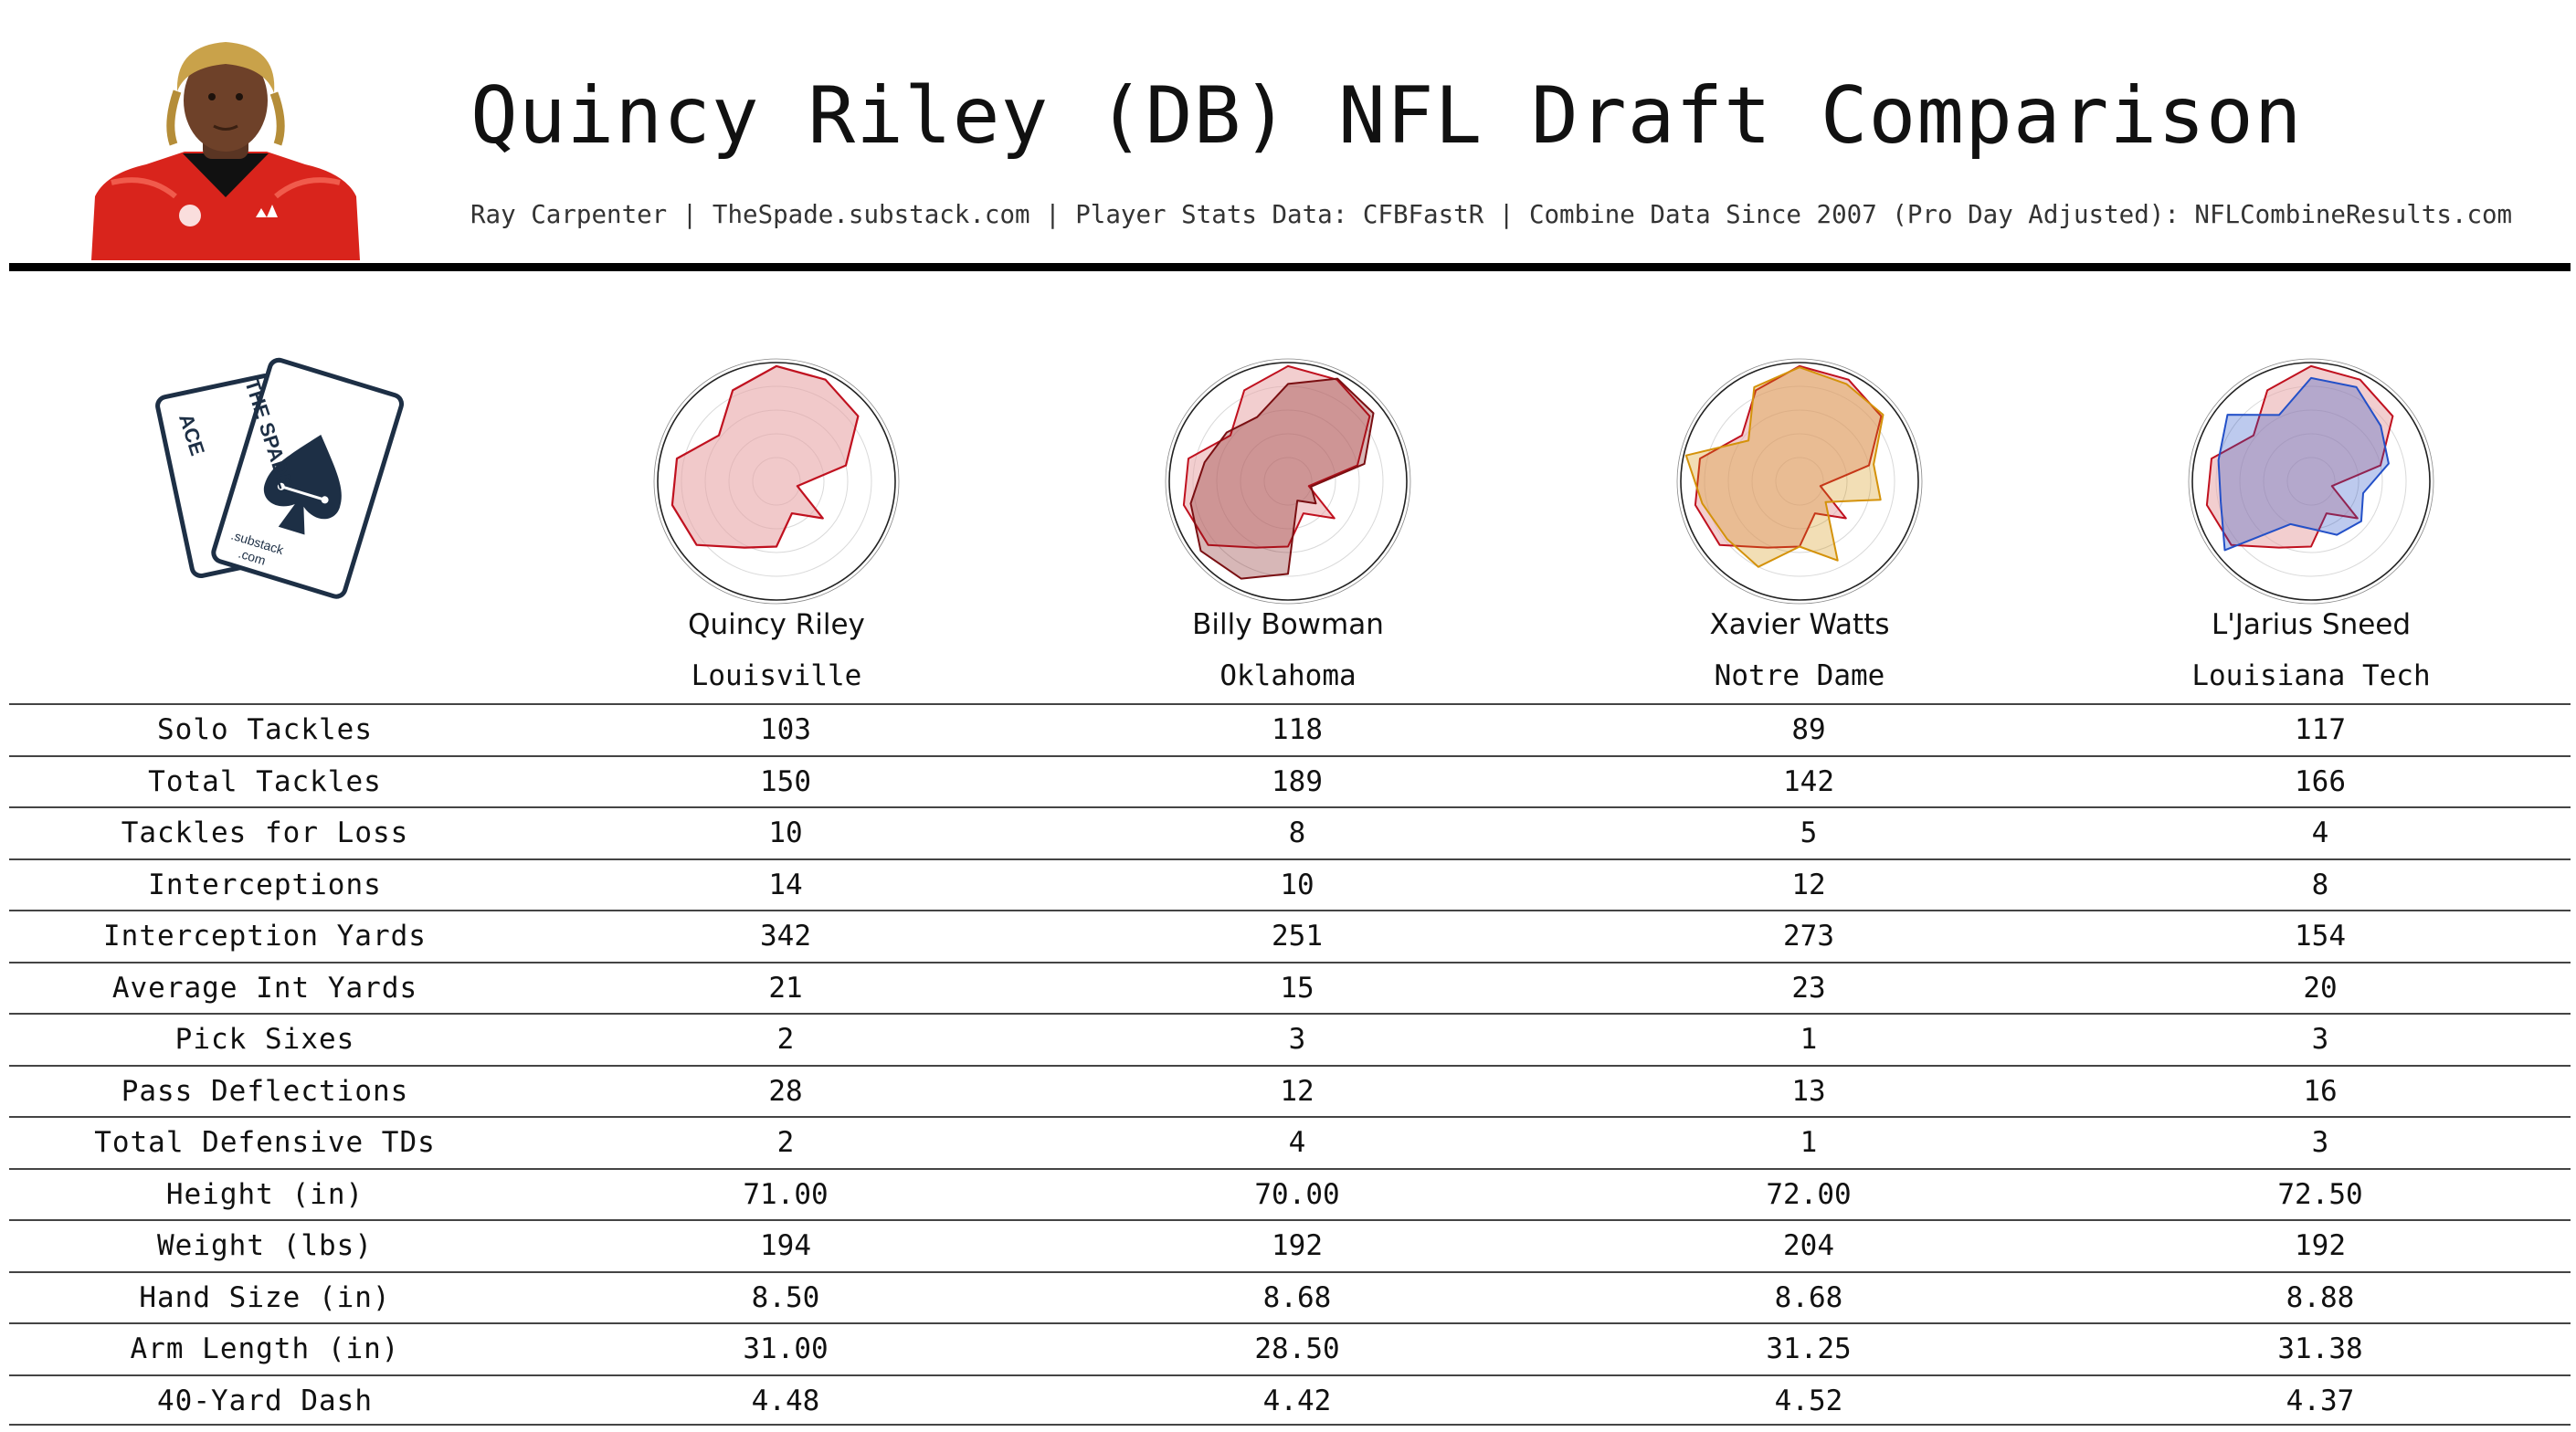  I want to click on stat-label: Pass Deflections, so click(265, 1091).